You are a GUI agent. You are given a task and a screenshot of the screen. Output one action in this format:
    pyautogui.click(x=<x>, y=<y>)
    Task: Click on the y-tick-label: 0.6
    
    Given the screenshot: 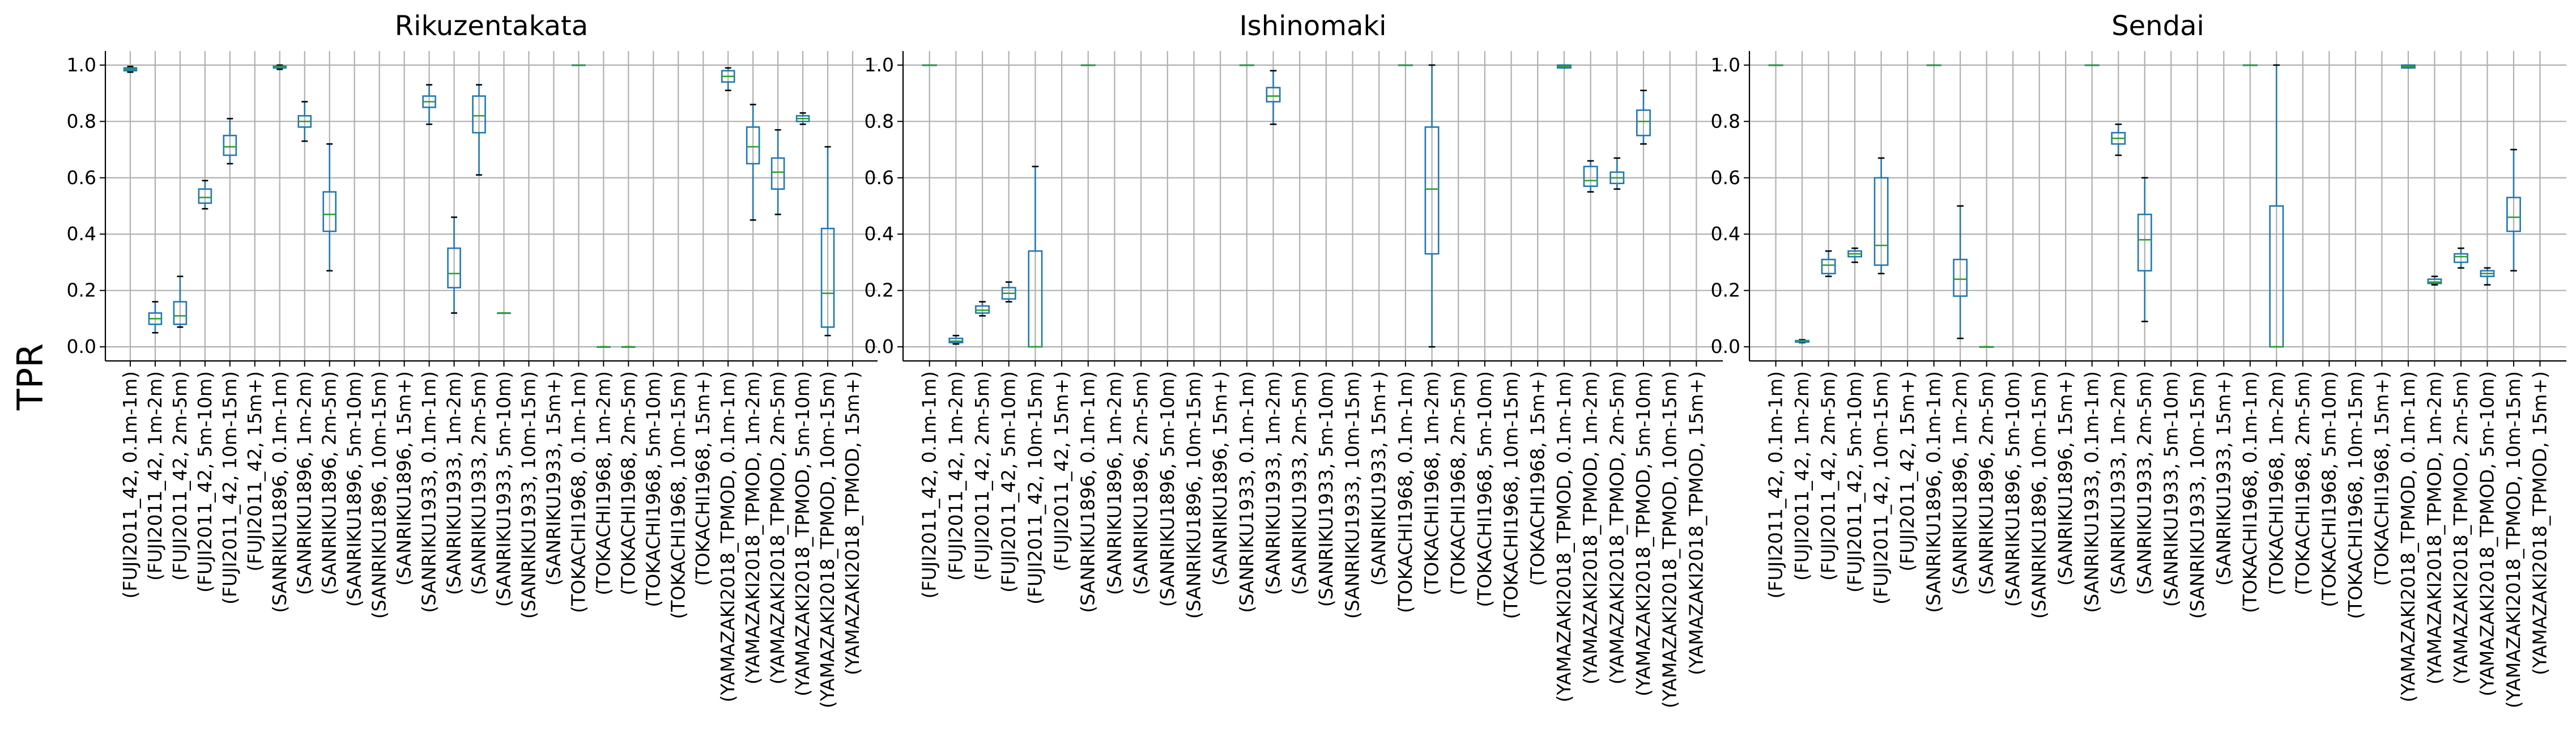 What is the action you would take?
    pyautogui.click(x=1725, y=178)
    